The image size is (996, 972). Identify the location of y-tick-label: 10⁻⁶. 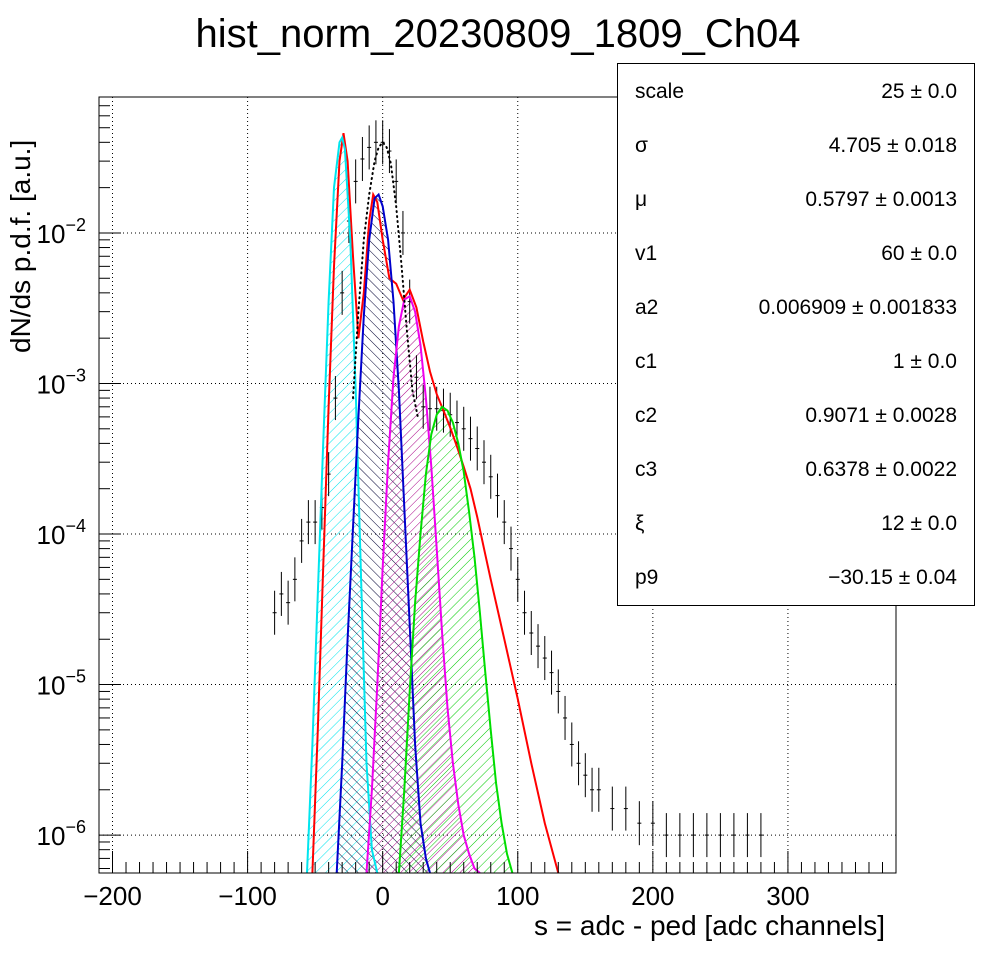
(61, 834).